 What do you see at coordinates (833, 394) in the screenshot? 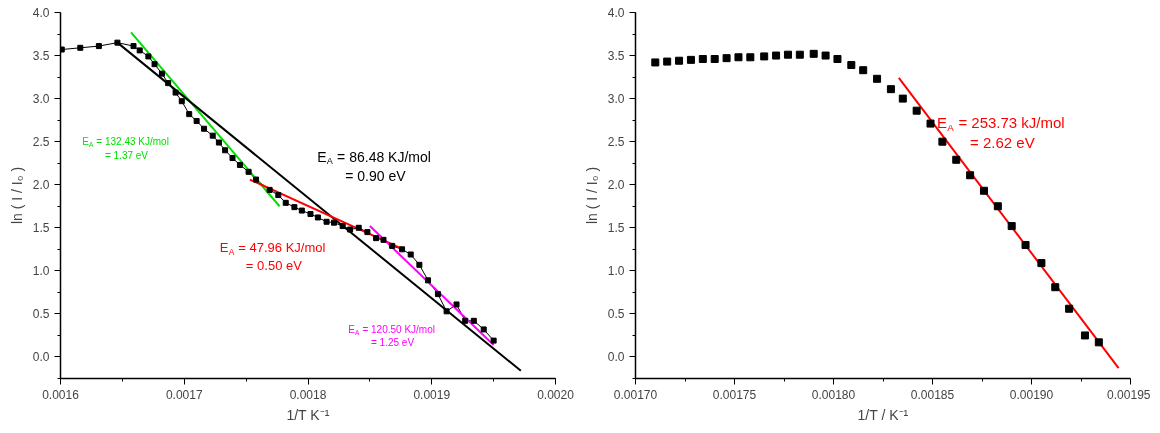
I see `x-tick-label: 0.00180` at bounding box center [833, 394].